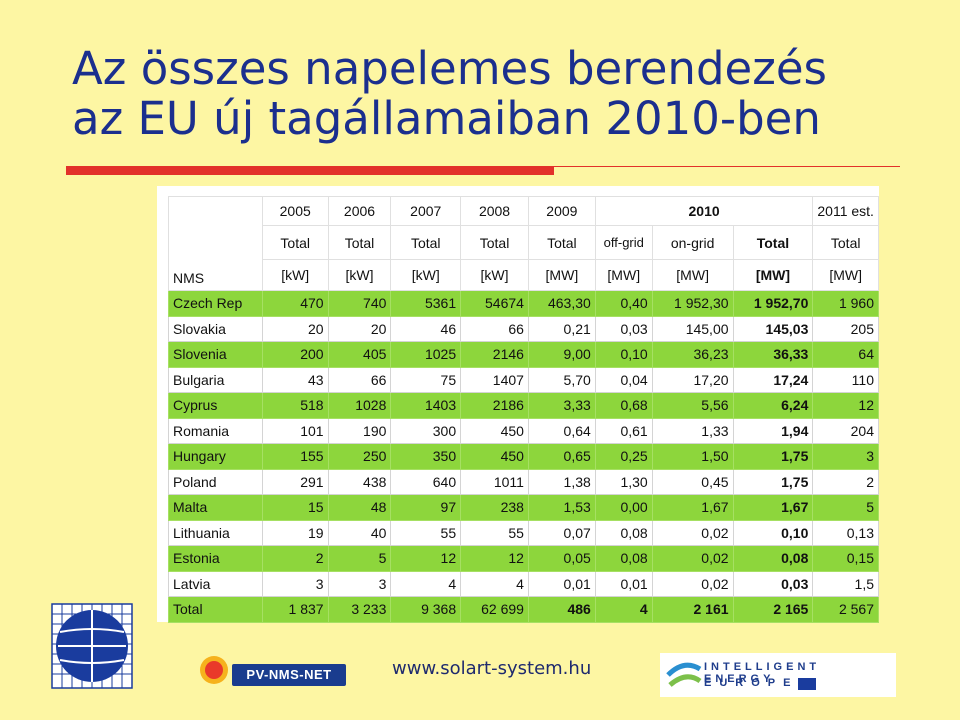 The height and width of the screenshot is (720, 960). I want to click on value-cell: 300, so click(426, 430).